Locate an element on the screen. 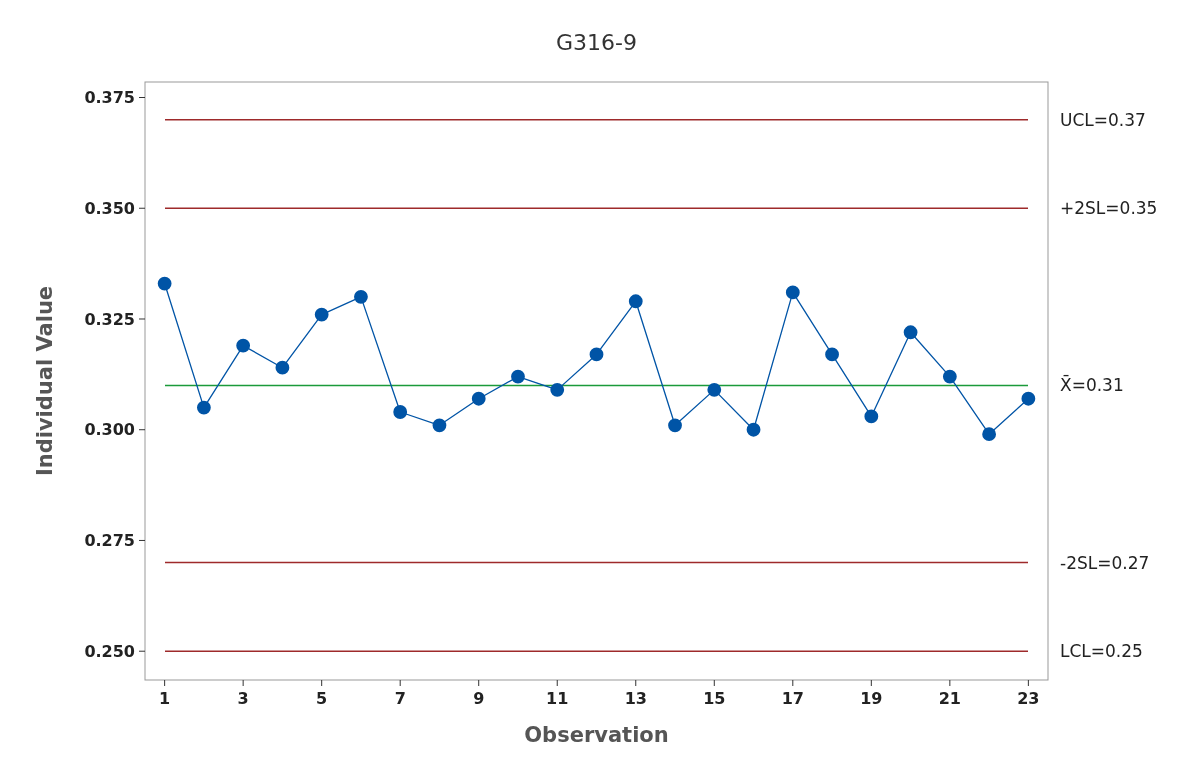 The image size is (1192, 771). ref-line-label: UCL=0.37 is located at coordinates (1103, 119).